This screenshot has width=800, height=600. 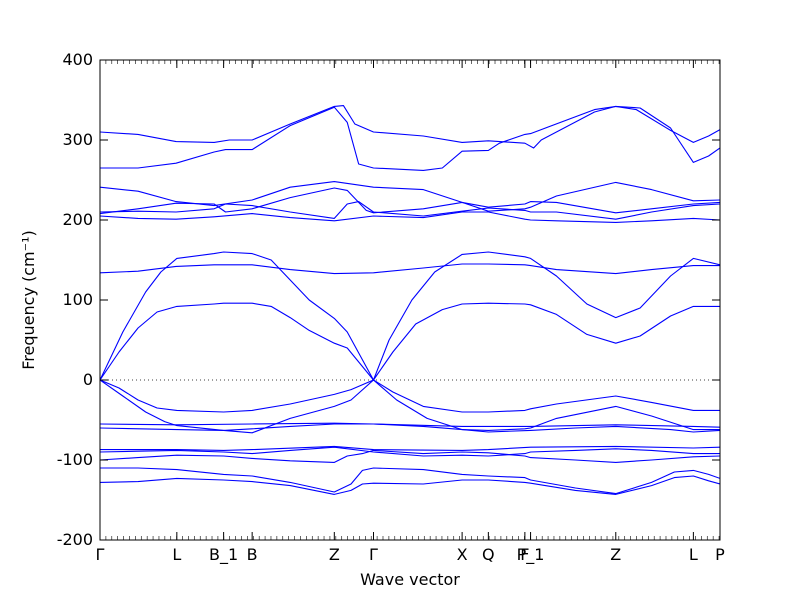 What do you see at coordinates (77, 139) in the screenshot?
I see `y-tick-label: 300` at bounding box center [77, 139].